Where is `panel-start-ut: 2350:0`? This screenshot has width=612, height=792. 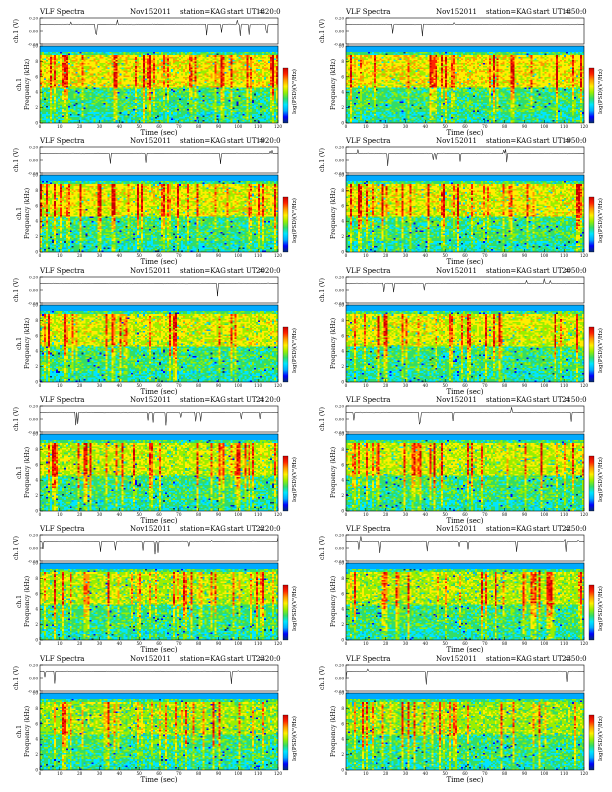 panel-start-ut: 2350:0 is located at coordinates (574, 659).